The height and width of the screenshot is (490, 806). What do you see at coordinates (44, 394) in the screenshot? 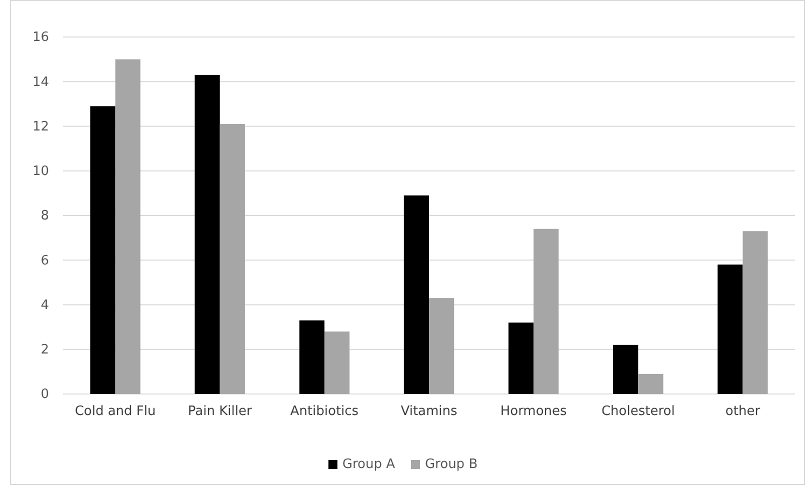
I see `y-tick-label: 0` at bounding box center [44, 394].